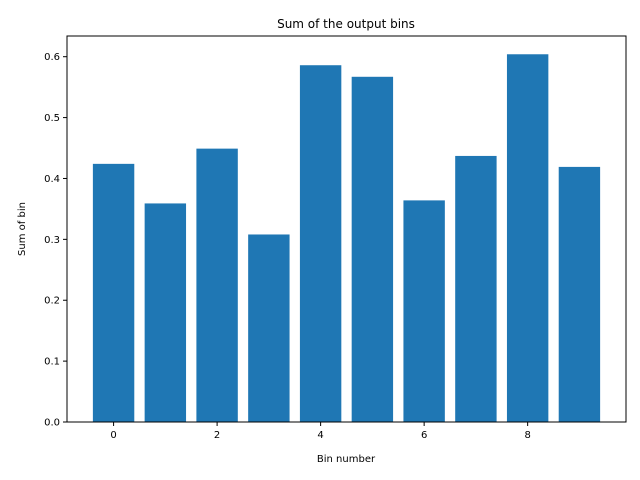 The image size is (640, 480). Describe the element at coordinates (527, 435) in the screenshot. I see `x-tick-label: 8` at that location.